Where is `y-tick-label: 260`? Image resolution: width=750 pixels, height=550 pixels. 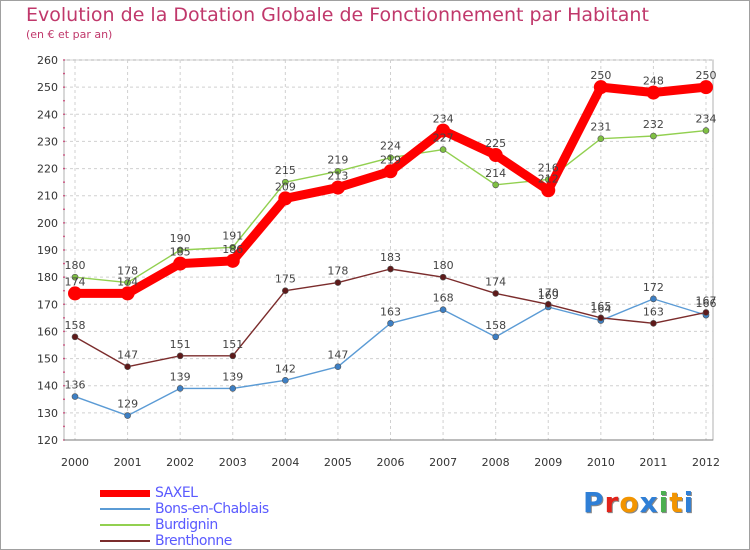 y-tick-label: 260 is located at coordinates (47, 60).